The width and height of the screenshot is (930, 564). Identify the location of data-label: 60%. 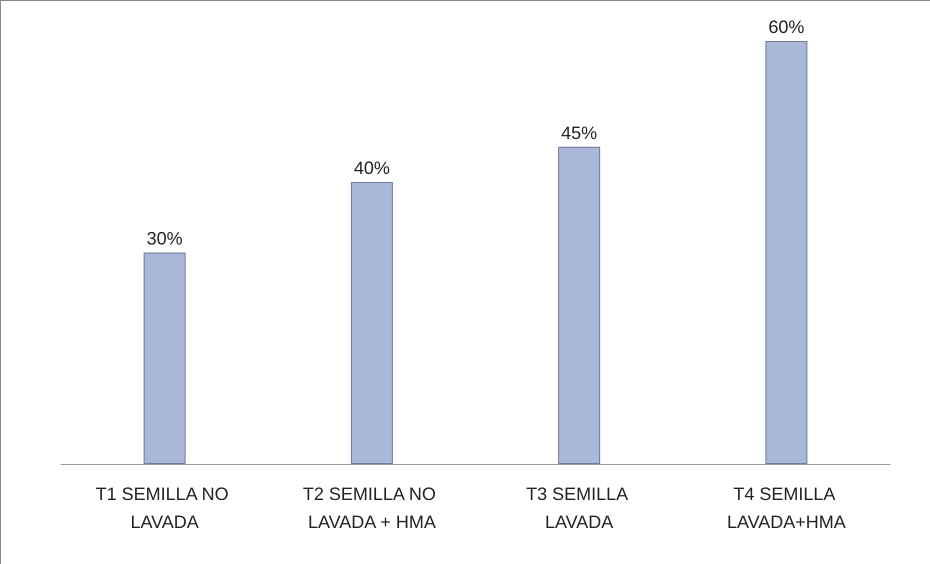
(786, 27).